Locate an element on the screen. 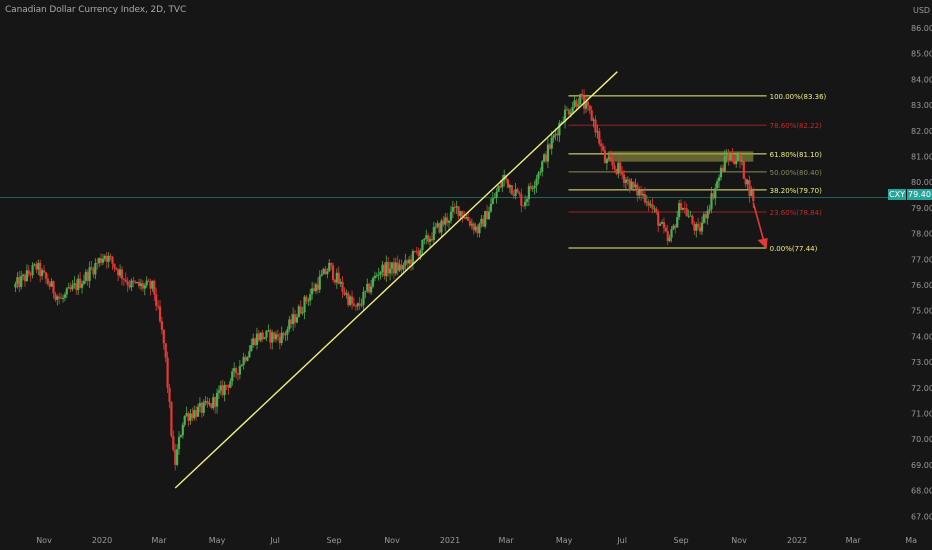  price-unit-label: USD is located at coordinates (922, 10).